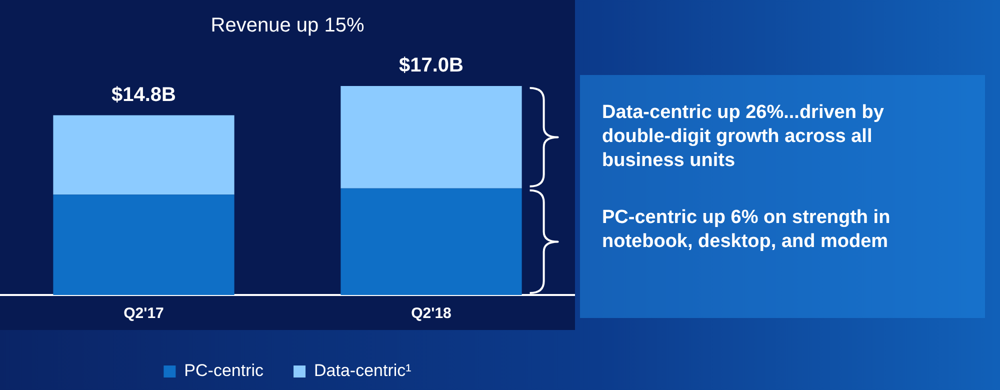 The height and width of the screenshot is (390, 1000). What do you see at coordinates (743, 137) in the screenshot?
I see `text: Data-centric up 26%...driven by double-digit growth across all business units` at bounding box center [743, 137].